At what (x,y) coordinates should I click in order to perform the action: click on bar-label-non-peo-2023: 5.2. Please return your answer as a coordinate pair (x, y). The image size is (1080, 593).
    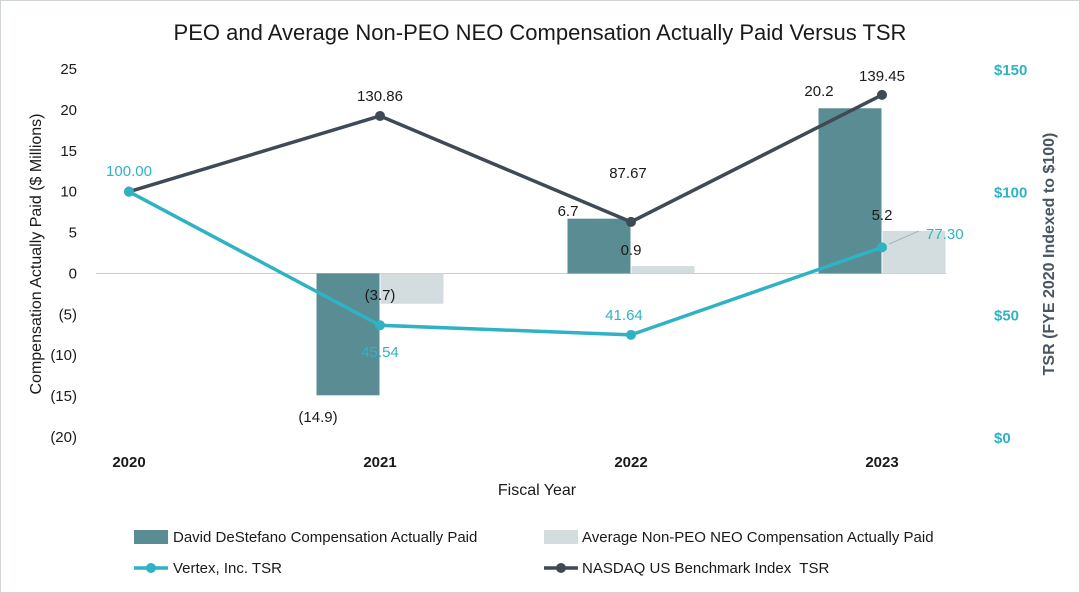
    Looking at the image, I should click on (882, 215).